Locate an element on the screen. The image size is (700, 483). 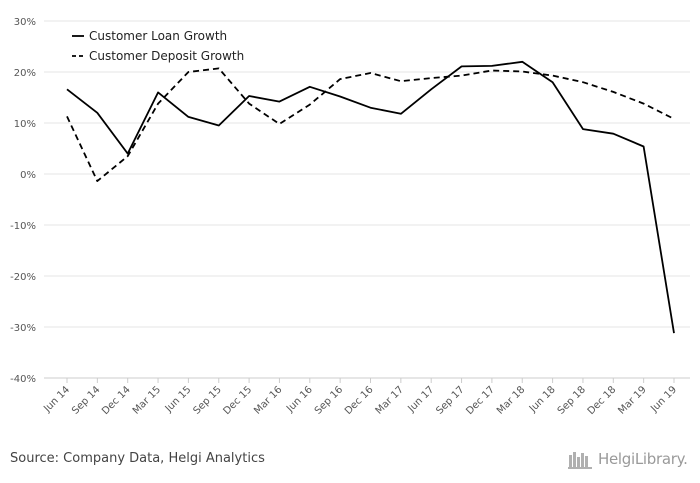
y-axis-ticks: 30% 20% 10% 0% -10% -20% -30% -40% is located at coordinates (23, 201).